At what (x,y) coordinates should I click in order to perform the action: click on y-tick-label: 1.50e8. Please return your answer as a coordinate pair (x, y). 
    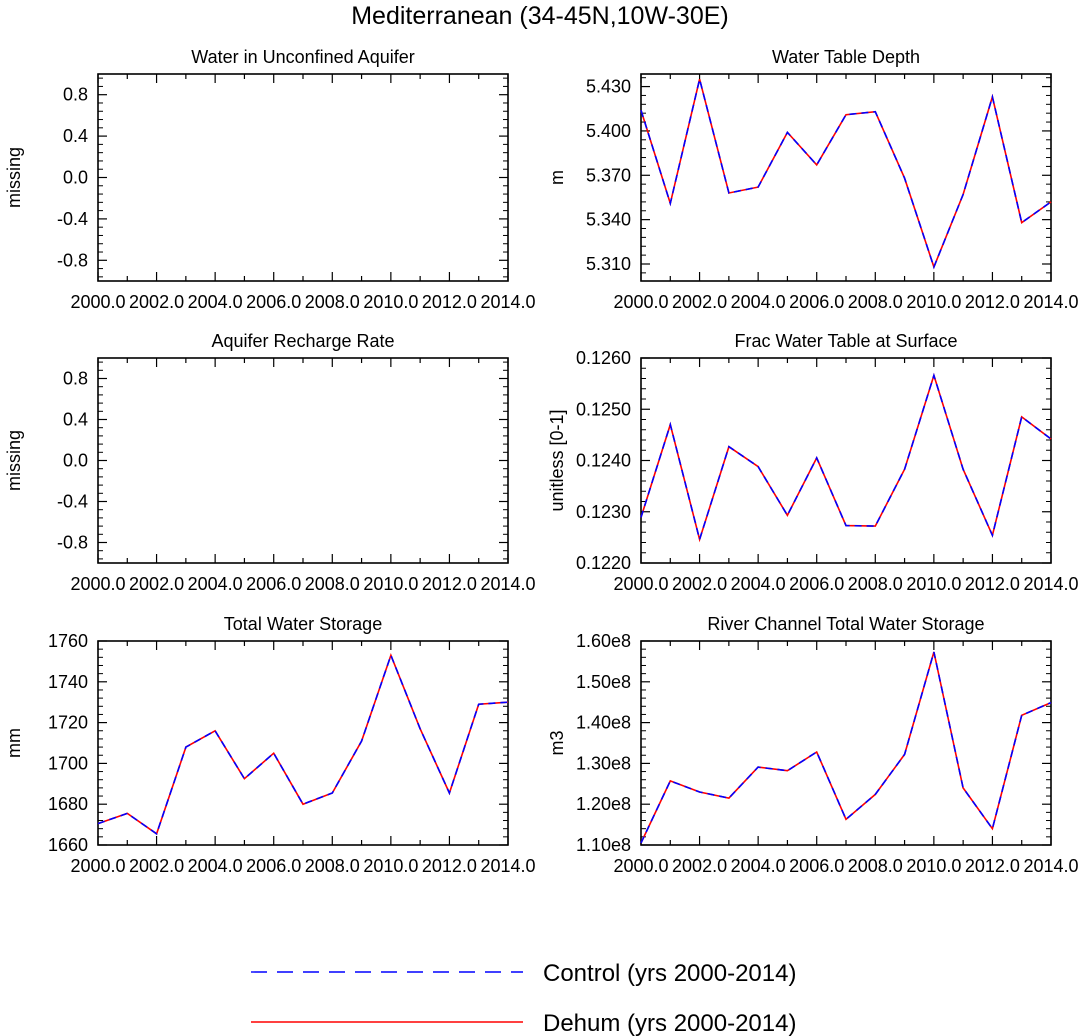
    Looking at the image, I should click on (603, 682).